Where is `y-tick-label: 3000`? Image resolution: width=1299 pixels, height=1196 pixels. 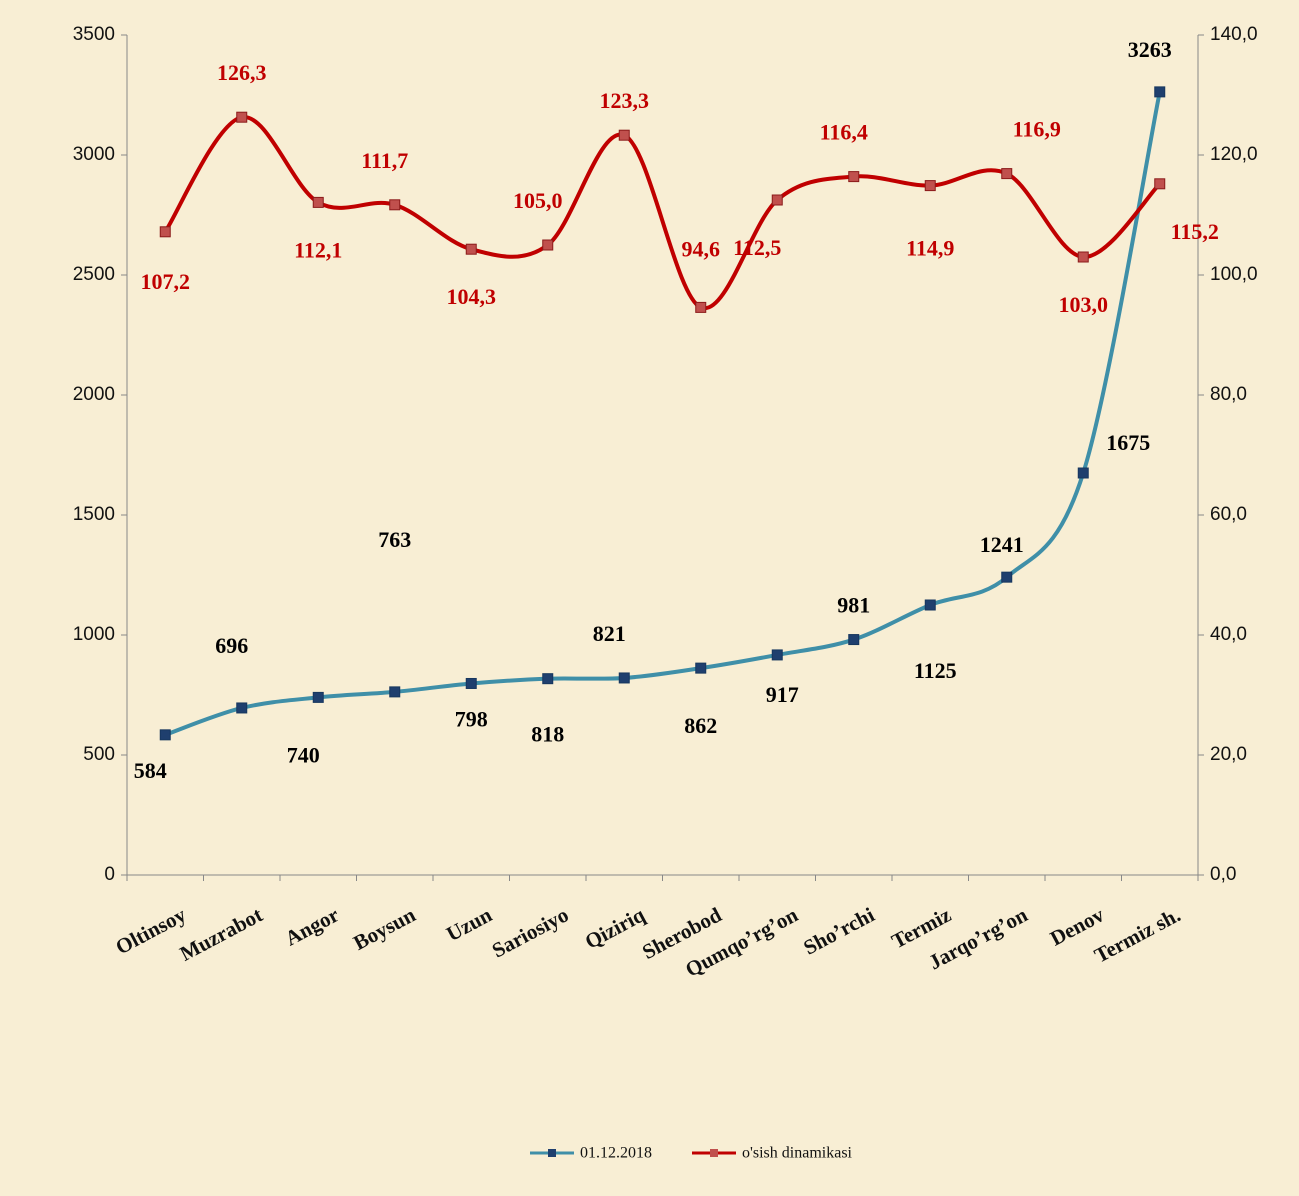
y-tick-label: 3000 is located at coordinates (94, 154).